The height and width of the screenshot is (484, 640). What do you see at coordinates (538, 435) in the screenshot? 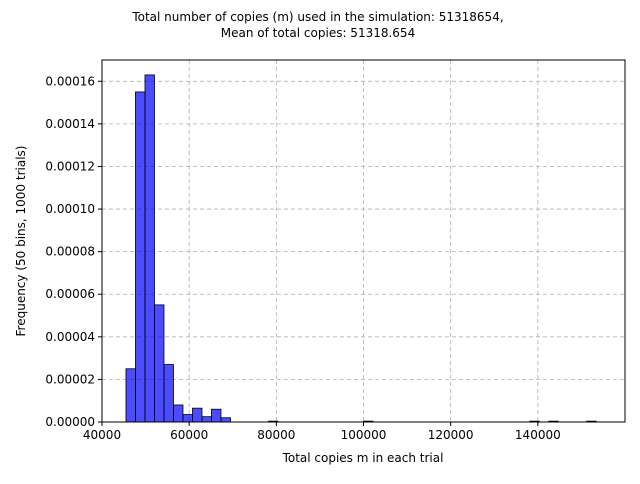
I see `x-tick-label: 140000` at bounding box center [538, 435].